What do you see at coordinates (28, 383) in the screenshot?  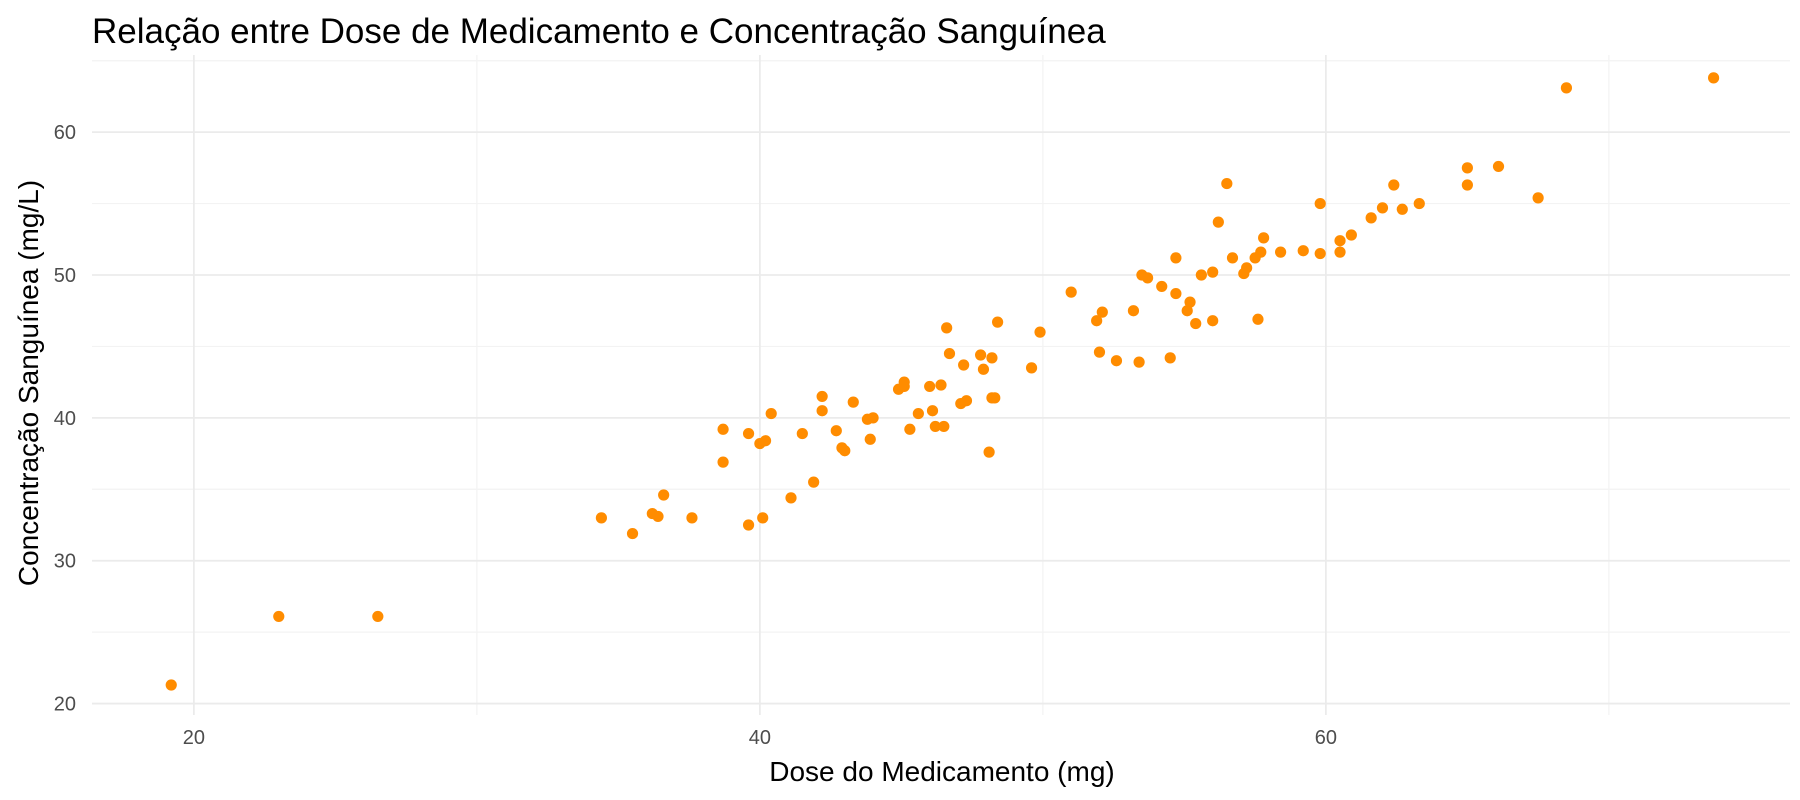 I see `y-axis-title: Concentração Sanguínea (mg/L)` at bounding box center [28, 383].